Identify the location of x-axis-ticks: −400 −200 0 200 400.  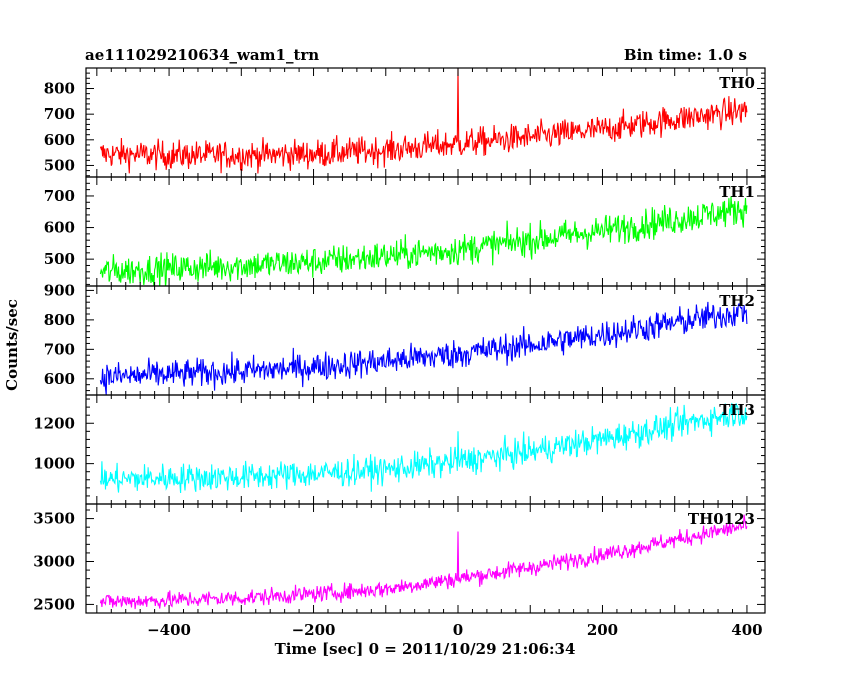
(454, 630).